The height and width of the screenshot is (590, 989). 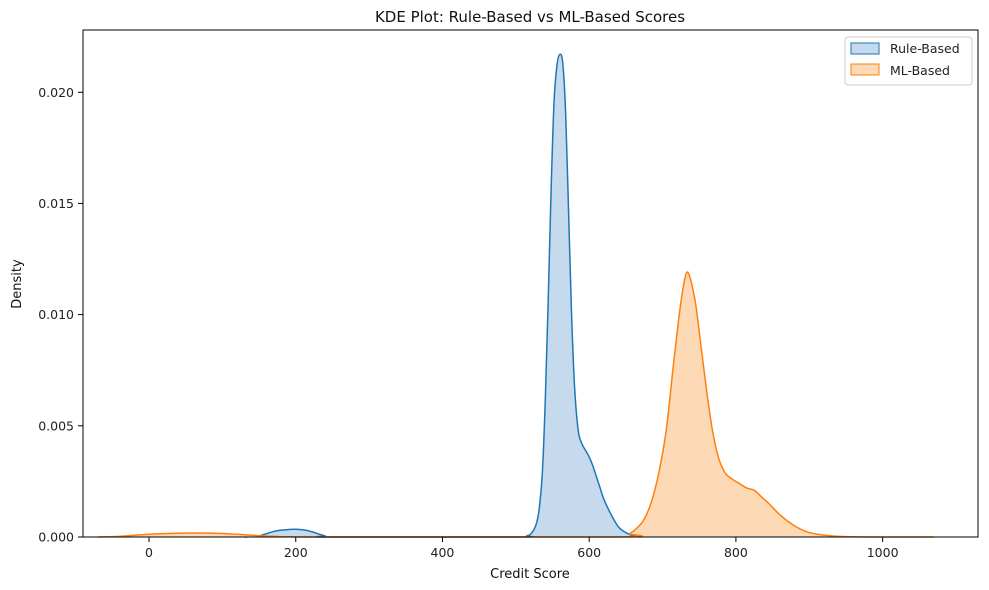 I want to click on x-tick-label: 200, so click(x=296, y=552).